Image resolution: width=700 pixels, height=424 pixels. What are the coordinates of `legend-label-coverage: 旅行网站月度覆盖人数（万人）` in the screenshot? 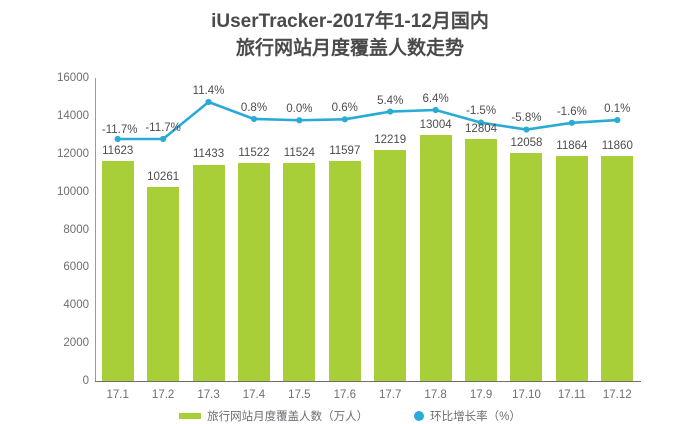 It's located at (288, 417).